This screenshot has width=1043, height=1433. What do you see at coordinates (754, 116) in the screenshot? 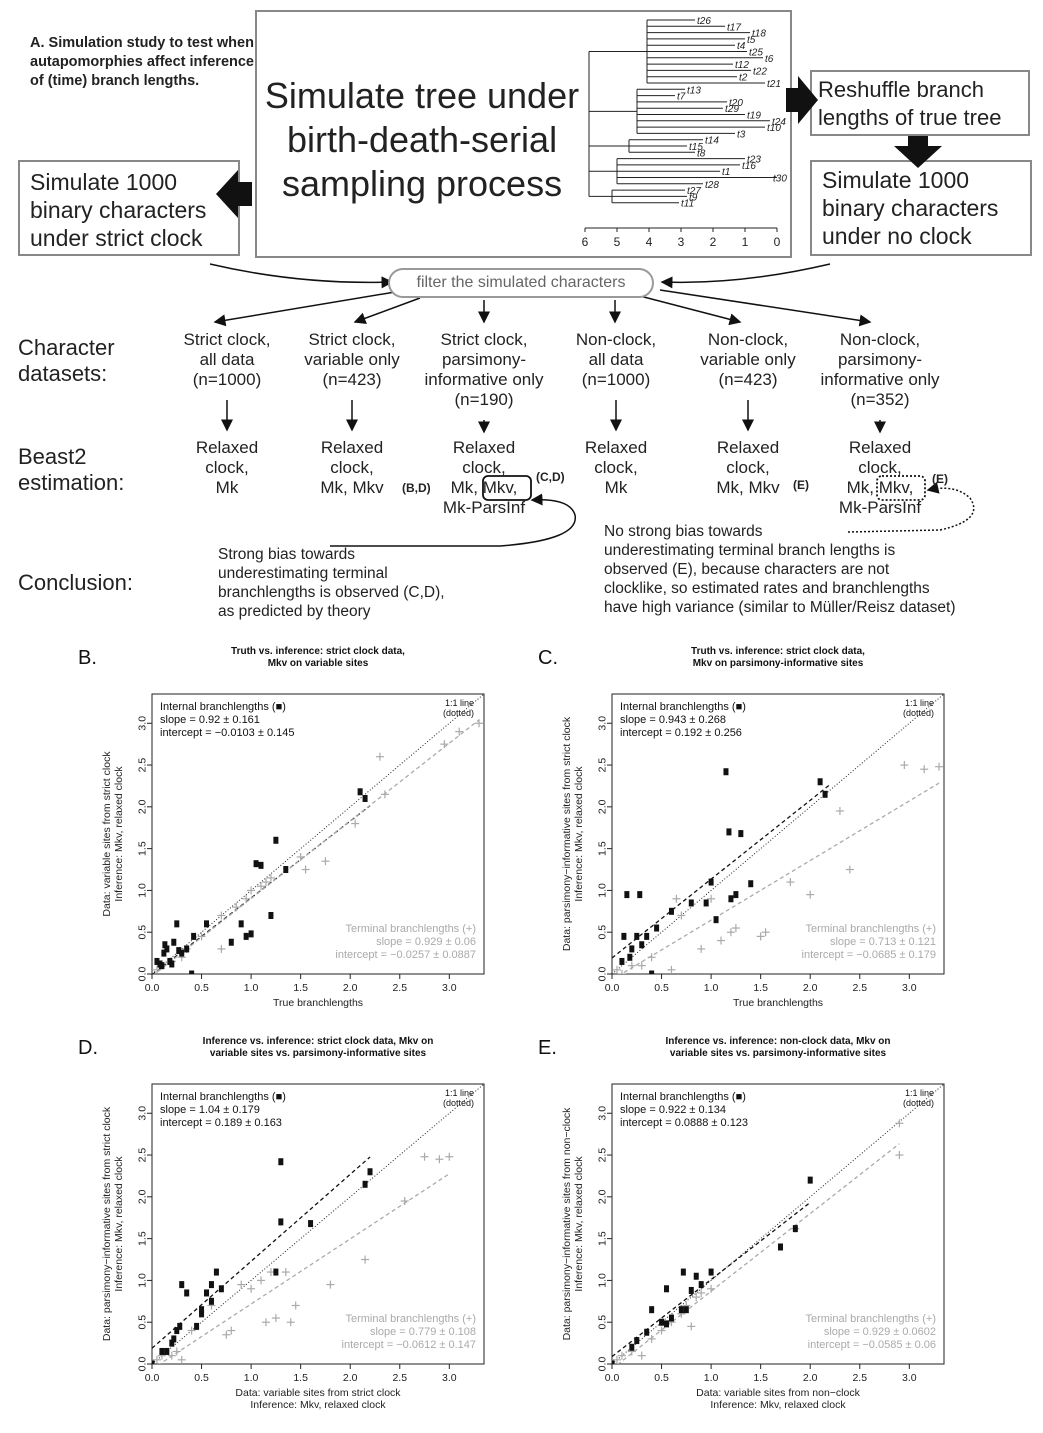
I see `tree-tip-label: t19` at bounding box center [754, 116].